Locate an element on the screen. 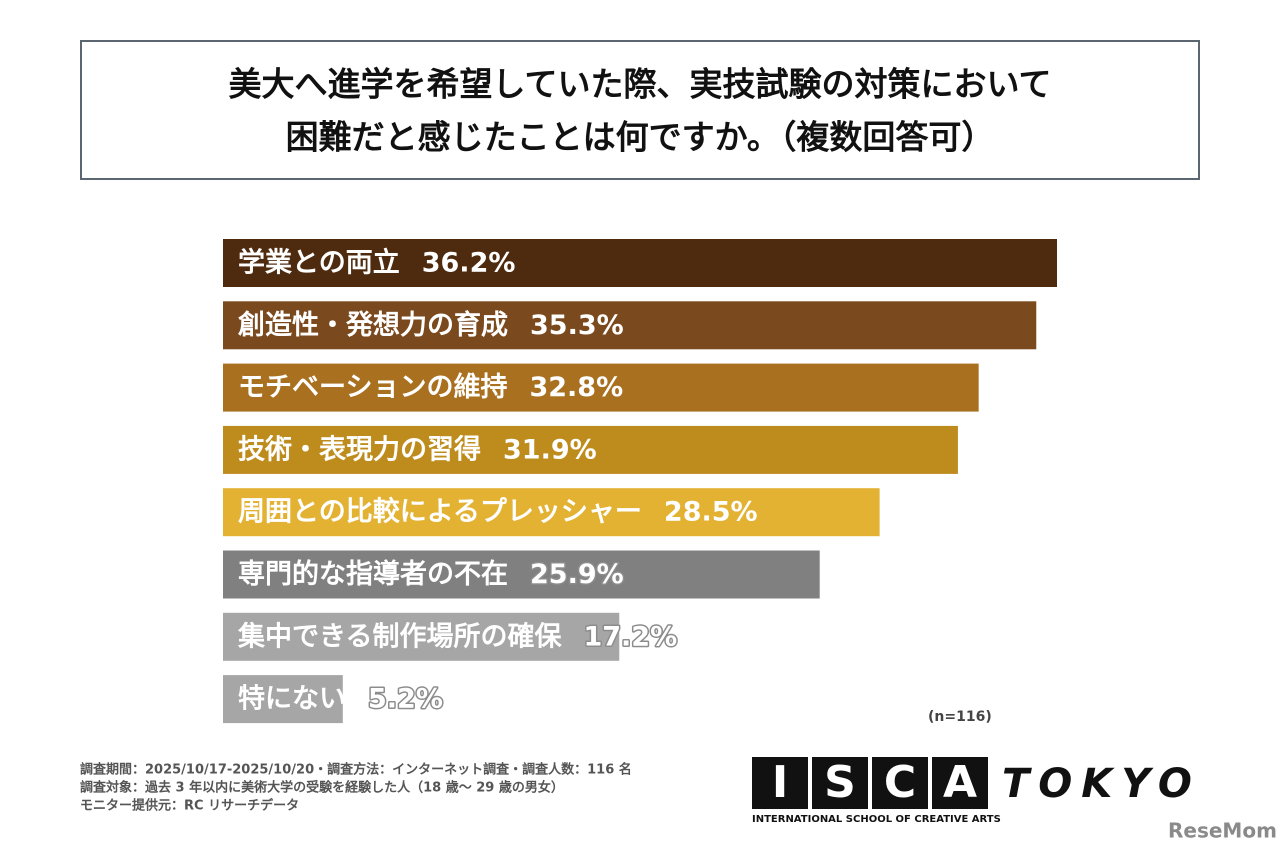 The image size is (1280, 853). logo-letter: I is located at coordinates (780, 782).